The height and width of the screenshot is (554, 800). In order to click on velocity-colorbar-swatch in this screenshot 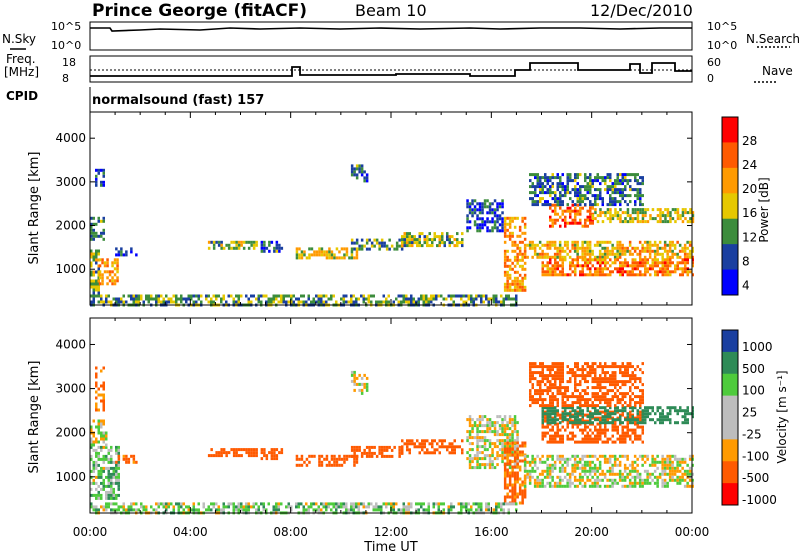, I will do `click(730, 385)`.